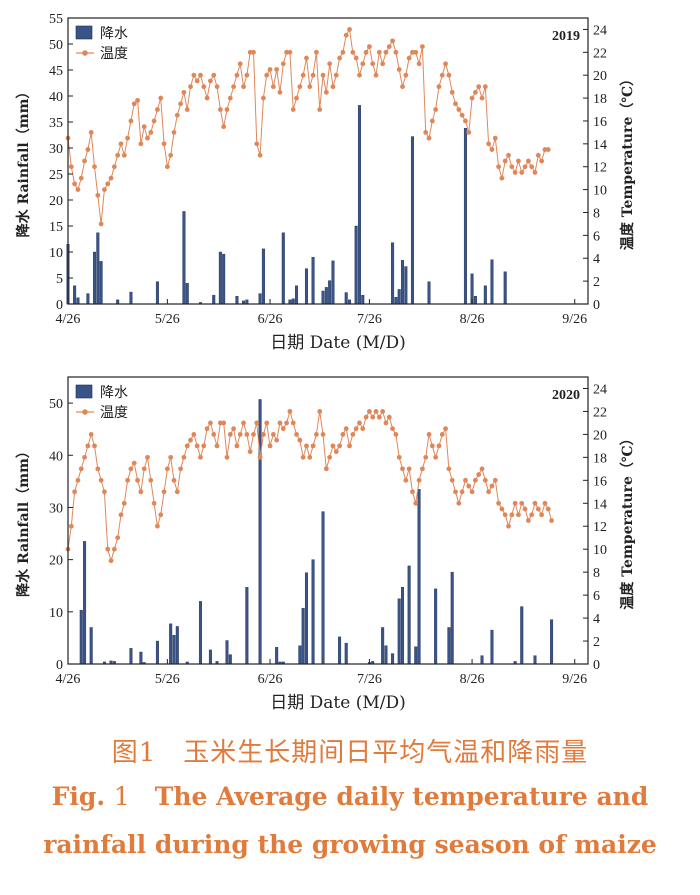 Image resolution: width=700 pixels, height=895 pixels. I want to click on legend-temp-label: 温度, so click(114, 54).